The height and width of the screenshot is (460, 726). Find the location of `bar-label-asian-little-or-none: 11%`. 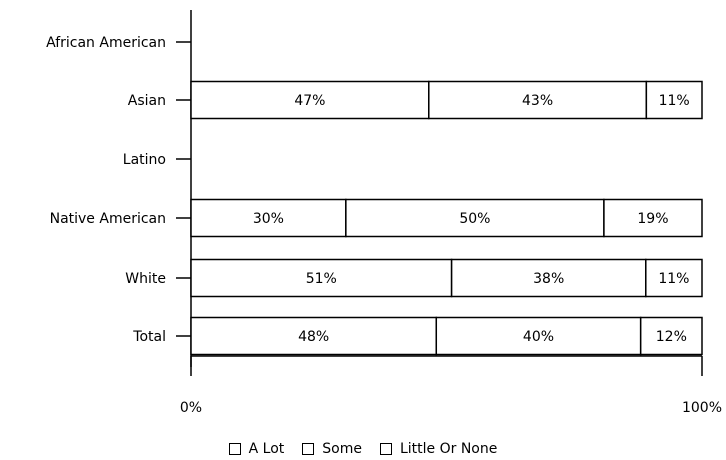

bar-label-asian-little-or-none: 11% is located at coordinates (674, 101).